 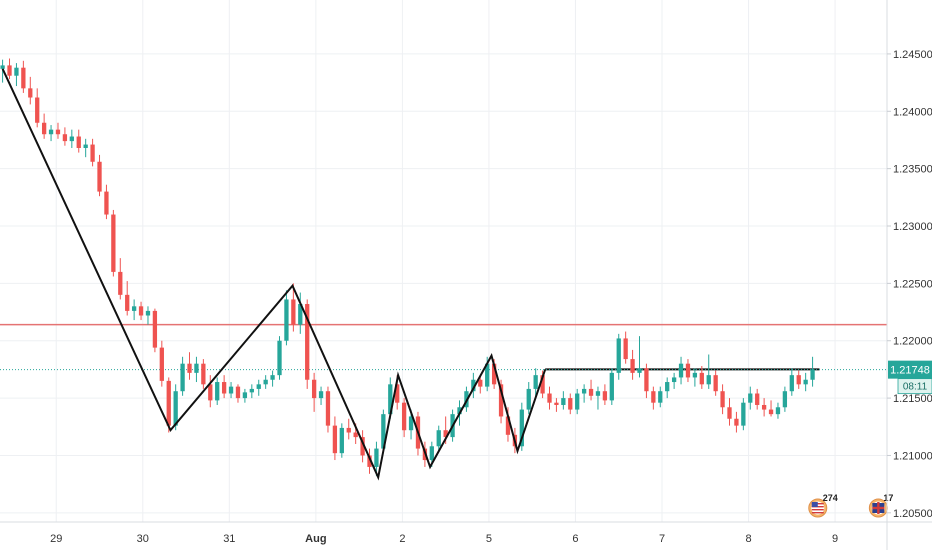 I want to click on price-tick-label: 1.23000, so click(x=912, y=227).